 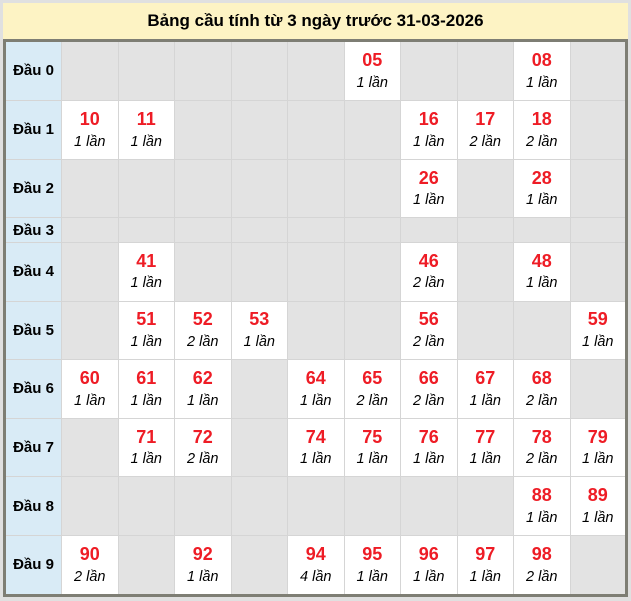 What do you see at coordinates (316, 565) in the screenshot?
I see `number-cell-94: 94 4 lần` at bounding box center [316, 565].